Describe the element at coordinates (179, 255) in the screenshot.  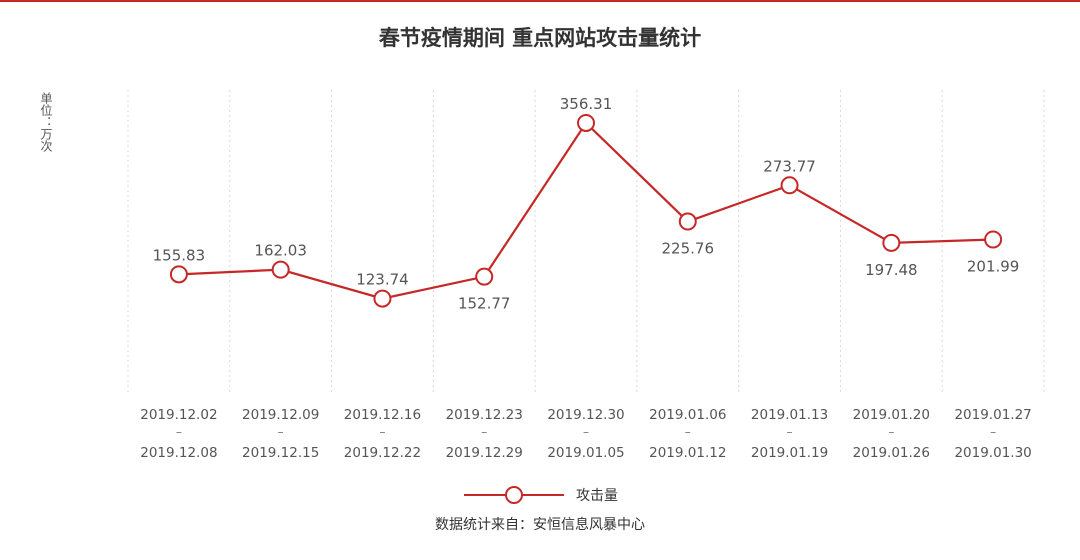
I see `data-label: 155.83` at that location.